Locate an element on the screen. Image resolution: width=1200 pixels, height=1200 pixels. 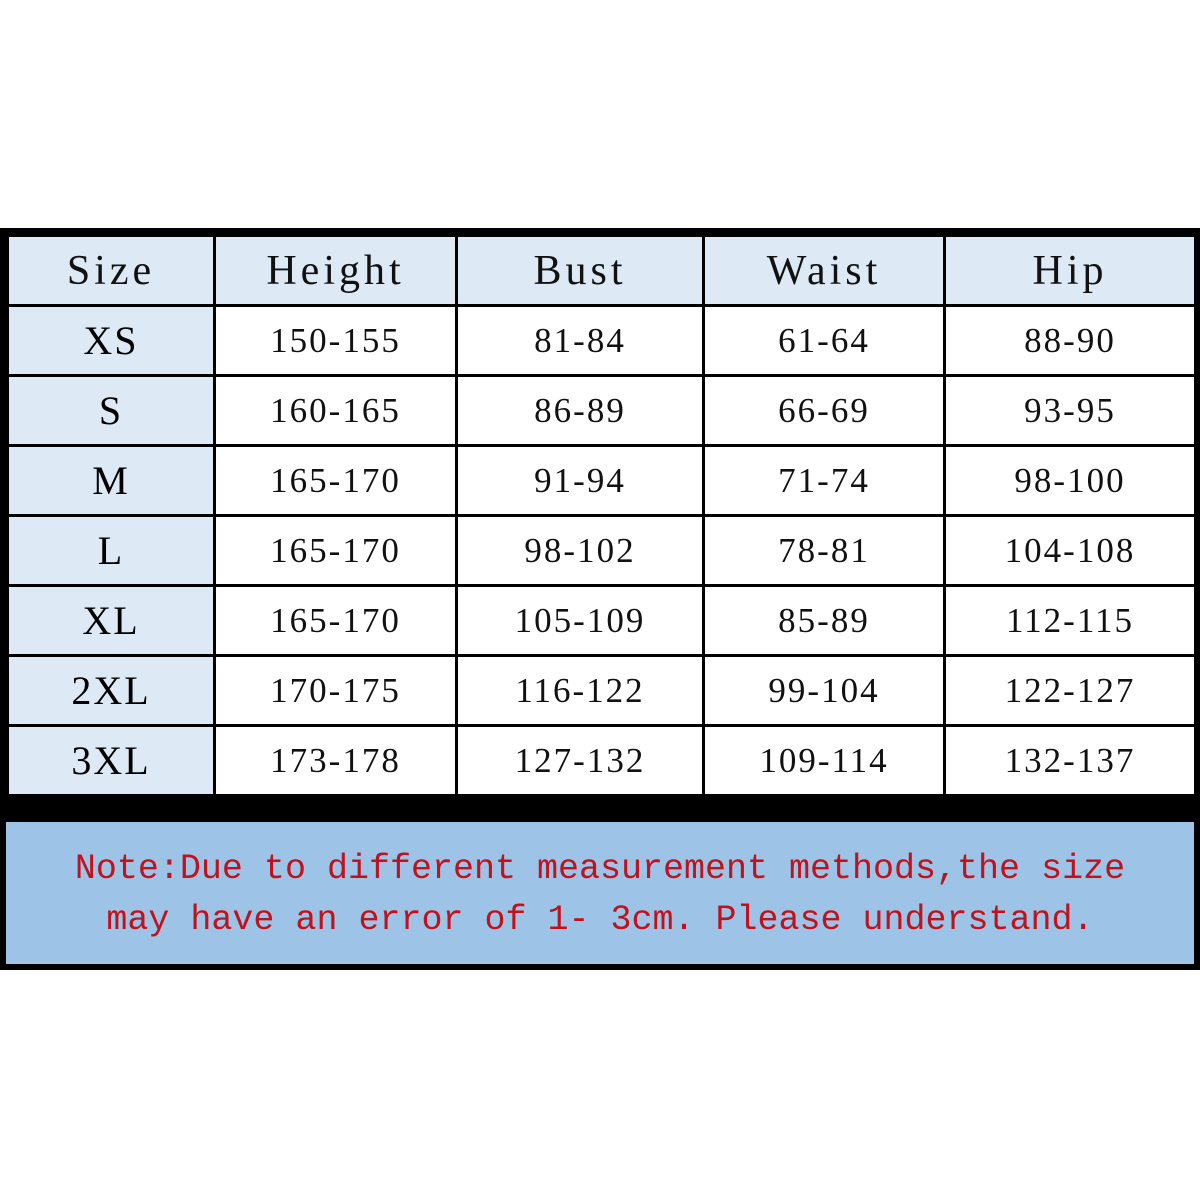
measurement-cell: 66-69 is located at coordinates (824, 410).